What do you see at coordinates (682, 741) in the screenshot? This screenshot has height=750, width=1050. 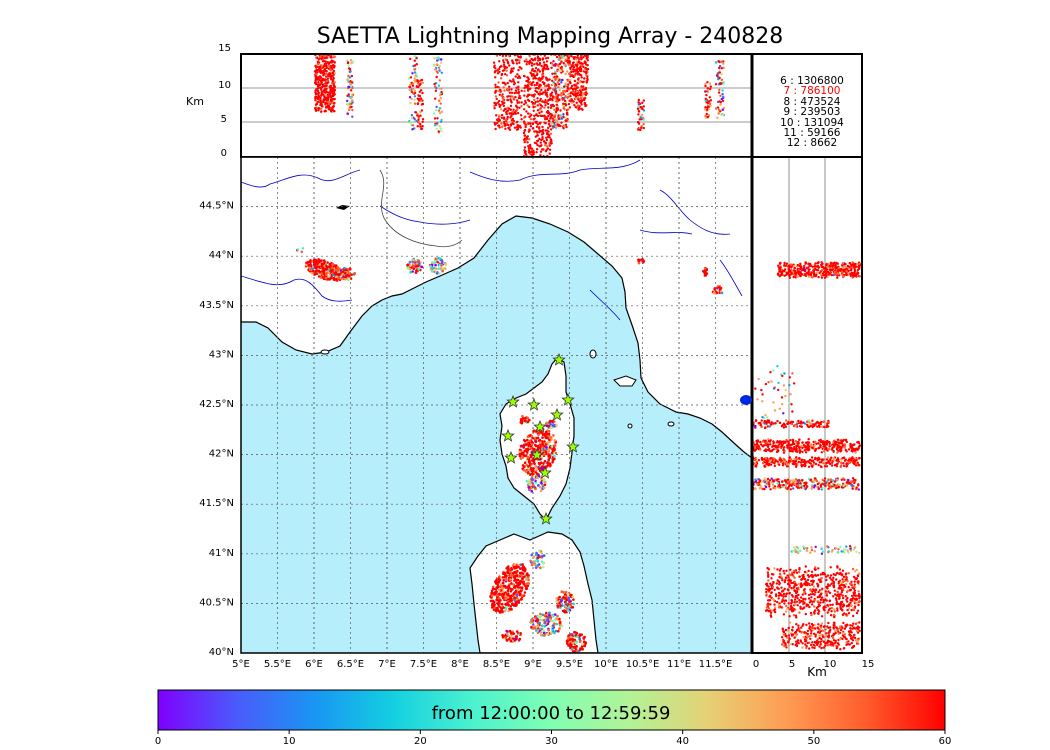 I see `colorbar-tick: 40` at bounding box center [682, 741].